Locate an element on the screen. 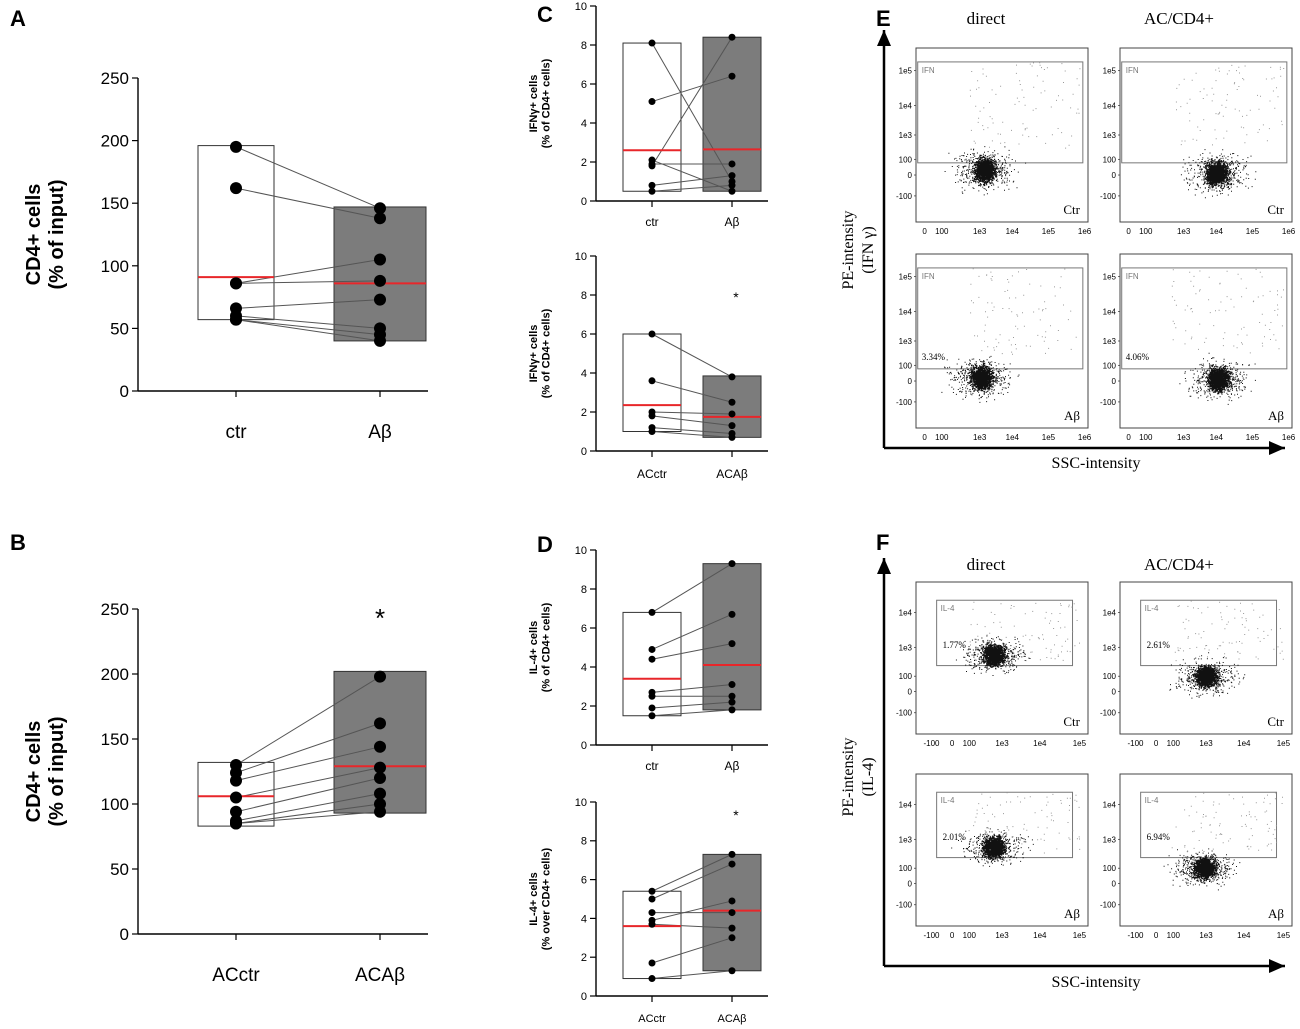 This screenshot has height=1029, width=1300. flow-x-tick-label: -100 is located at coordinates (1135, 743).